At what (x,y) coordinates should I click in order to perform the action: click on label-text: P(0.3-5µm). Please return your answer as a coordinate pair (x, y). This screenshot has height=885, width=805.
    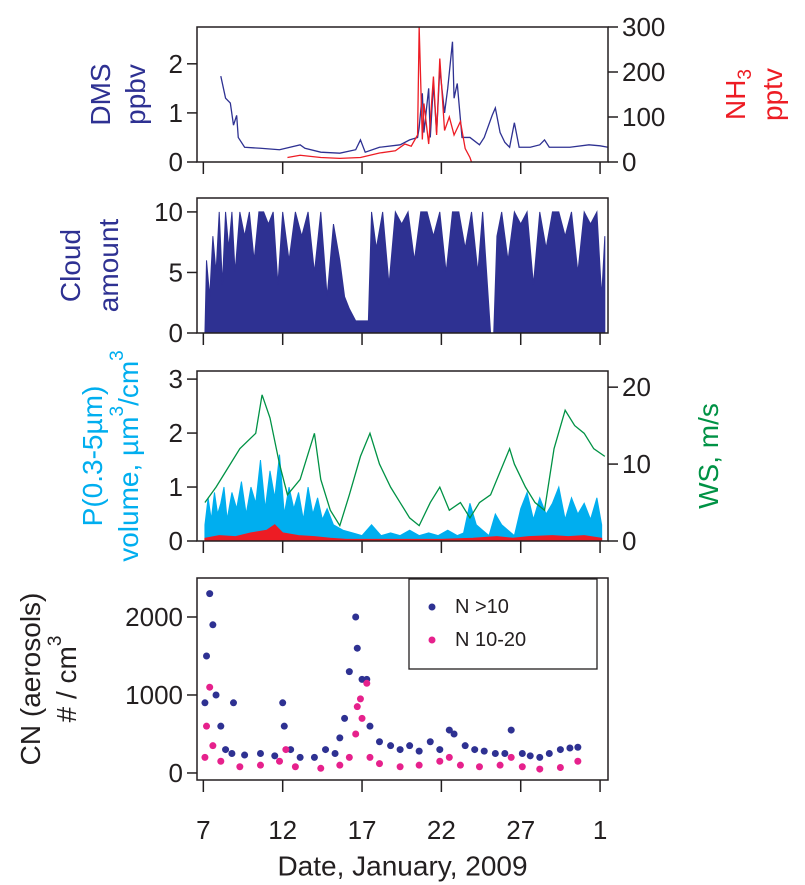
    Looking at the image, I should click on (92, 456).